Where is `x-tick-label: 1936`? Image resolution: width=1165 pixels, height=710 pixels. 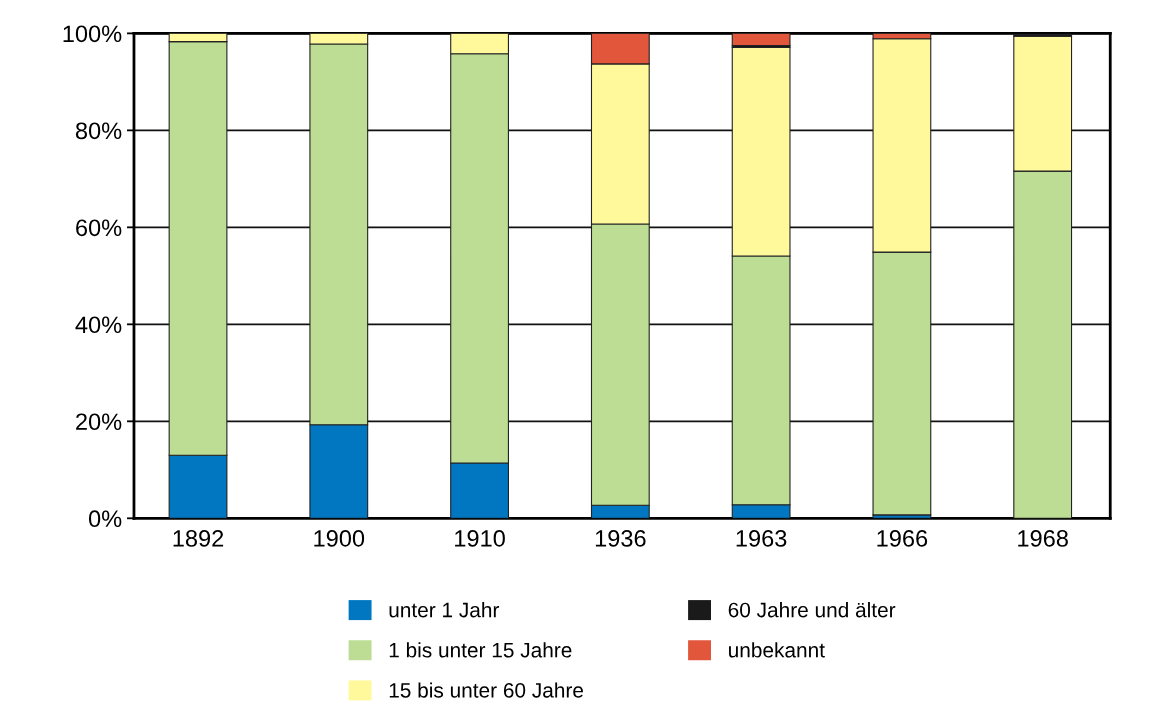 x-tick-label: 1936 is located at coordinates (620, 538).